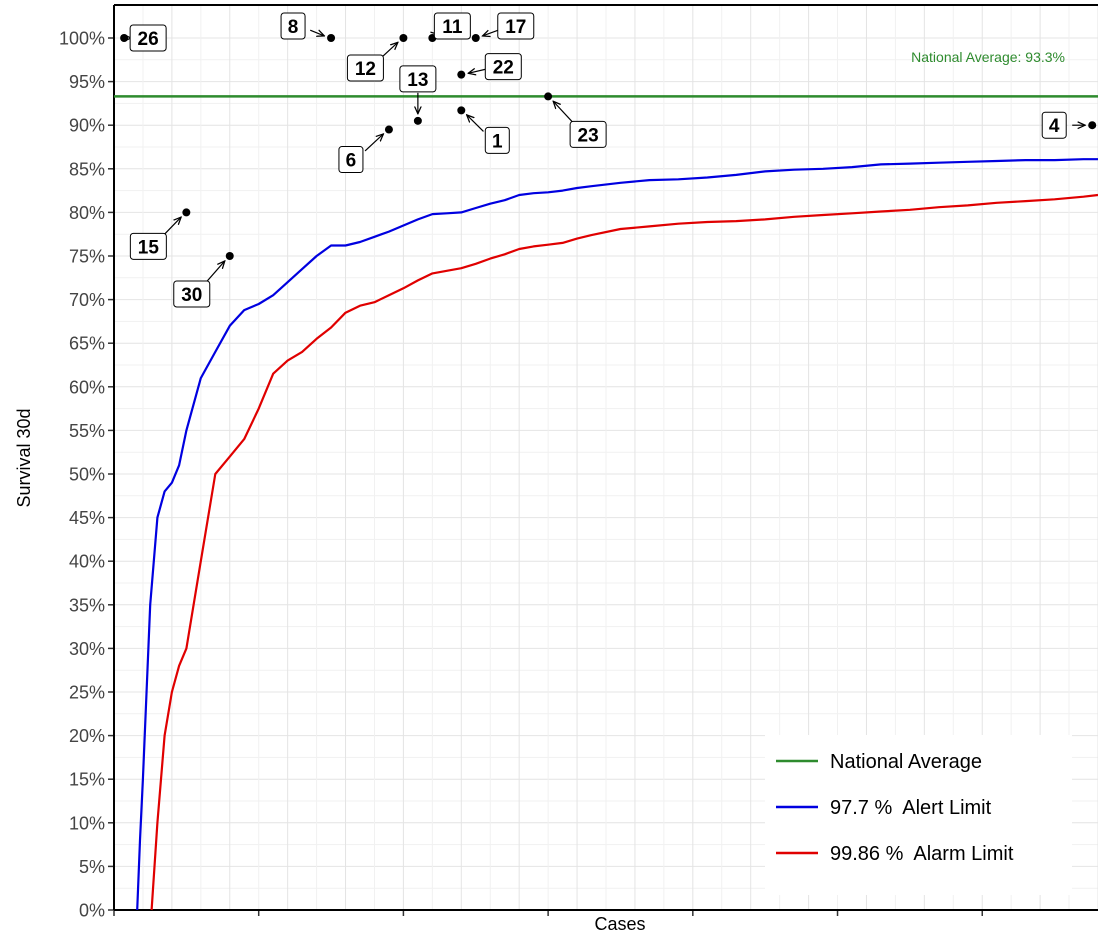 This screenshot has height=936, width=1098. What do you see at coordinates (988, 57) in the screenshot?
I see `national-average-label: National Average: 93.3%` at bounding box center [988, 57].